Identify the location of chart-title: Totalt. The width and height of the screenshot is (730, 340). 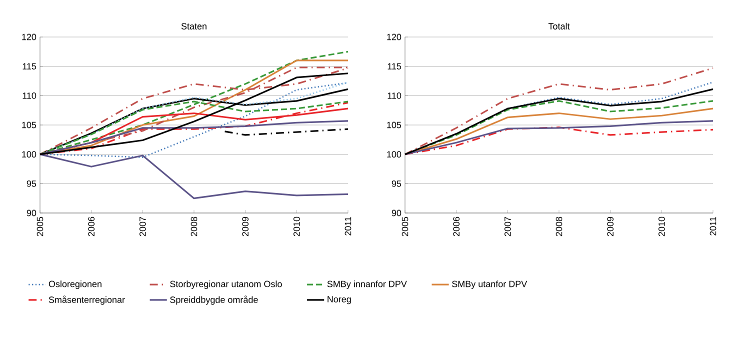
(559, 26).